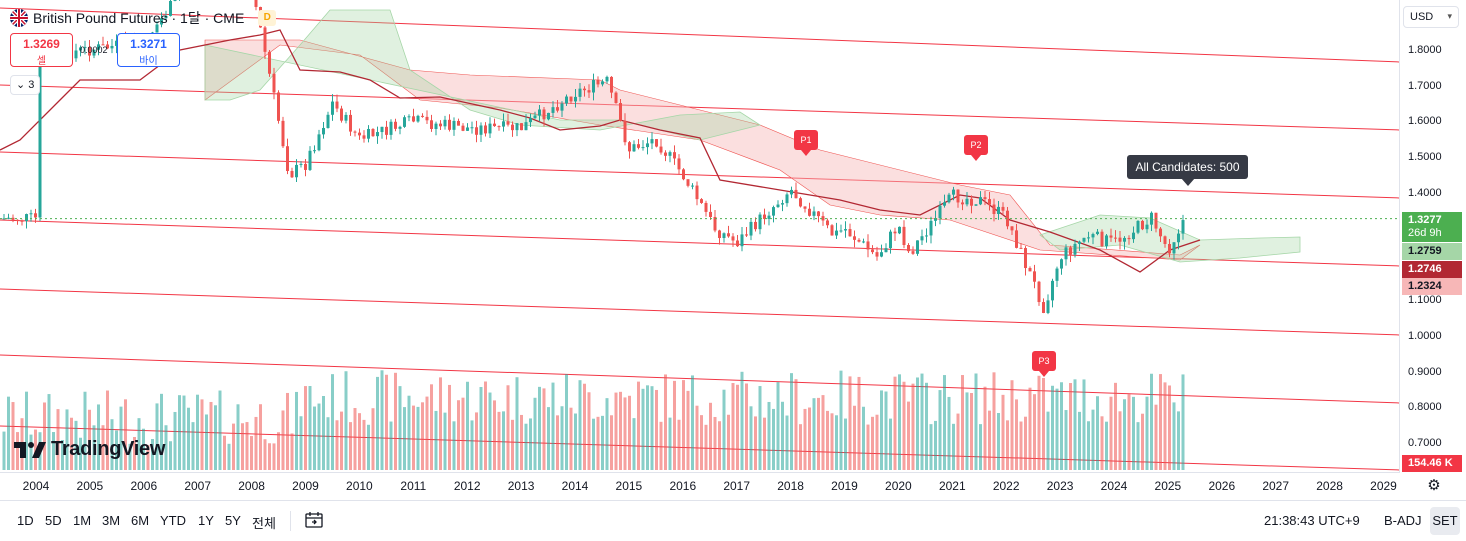 This screenshot has width=1466, height=541. What do you see at coordinates (144, 486) in the screenshot?
I see `year-tick: 2006` at bounding box center [144, 486].